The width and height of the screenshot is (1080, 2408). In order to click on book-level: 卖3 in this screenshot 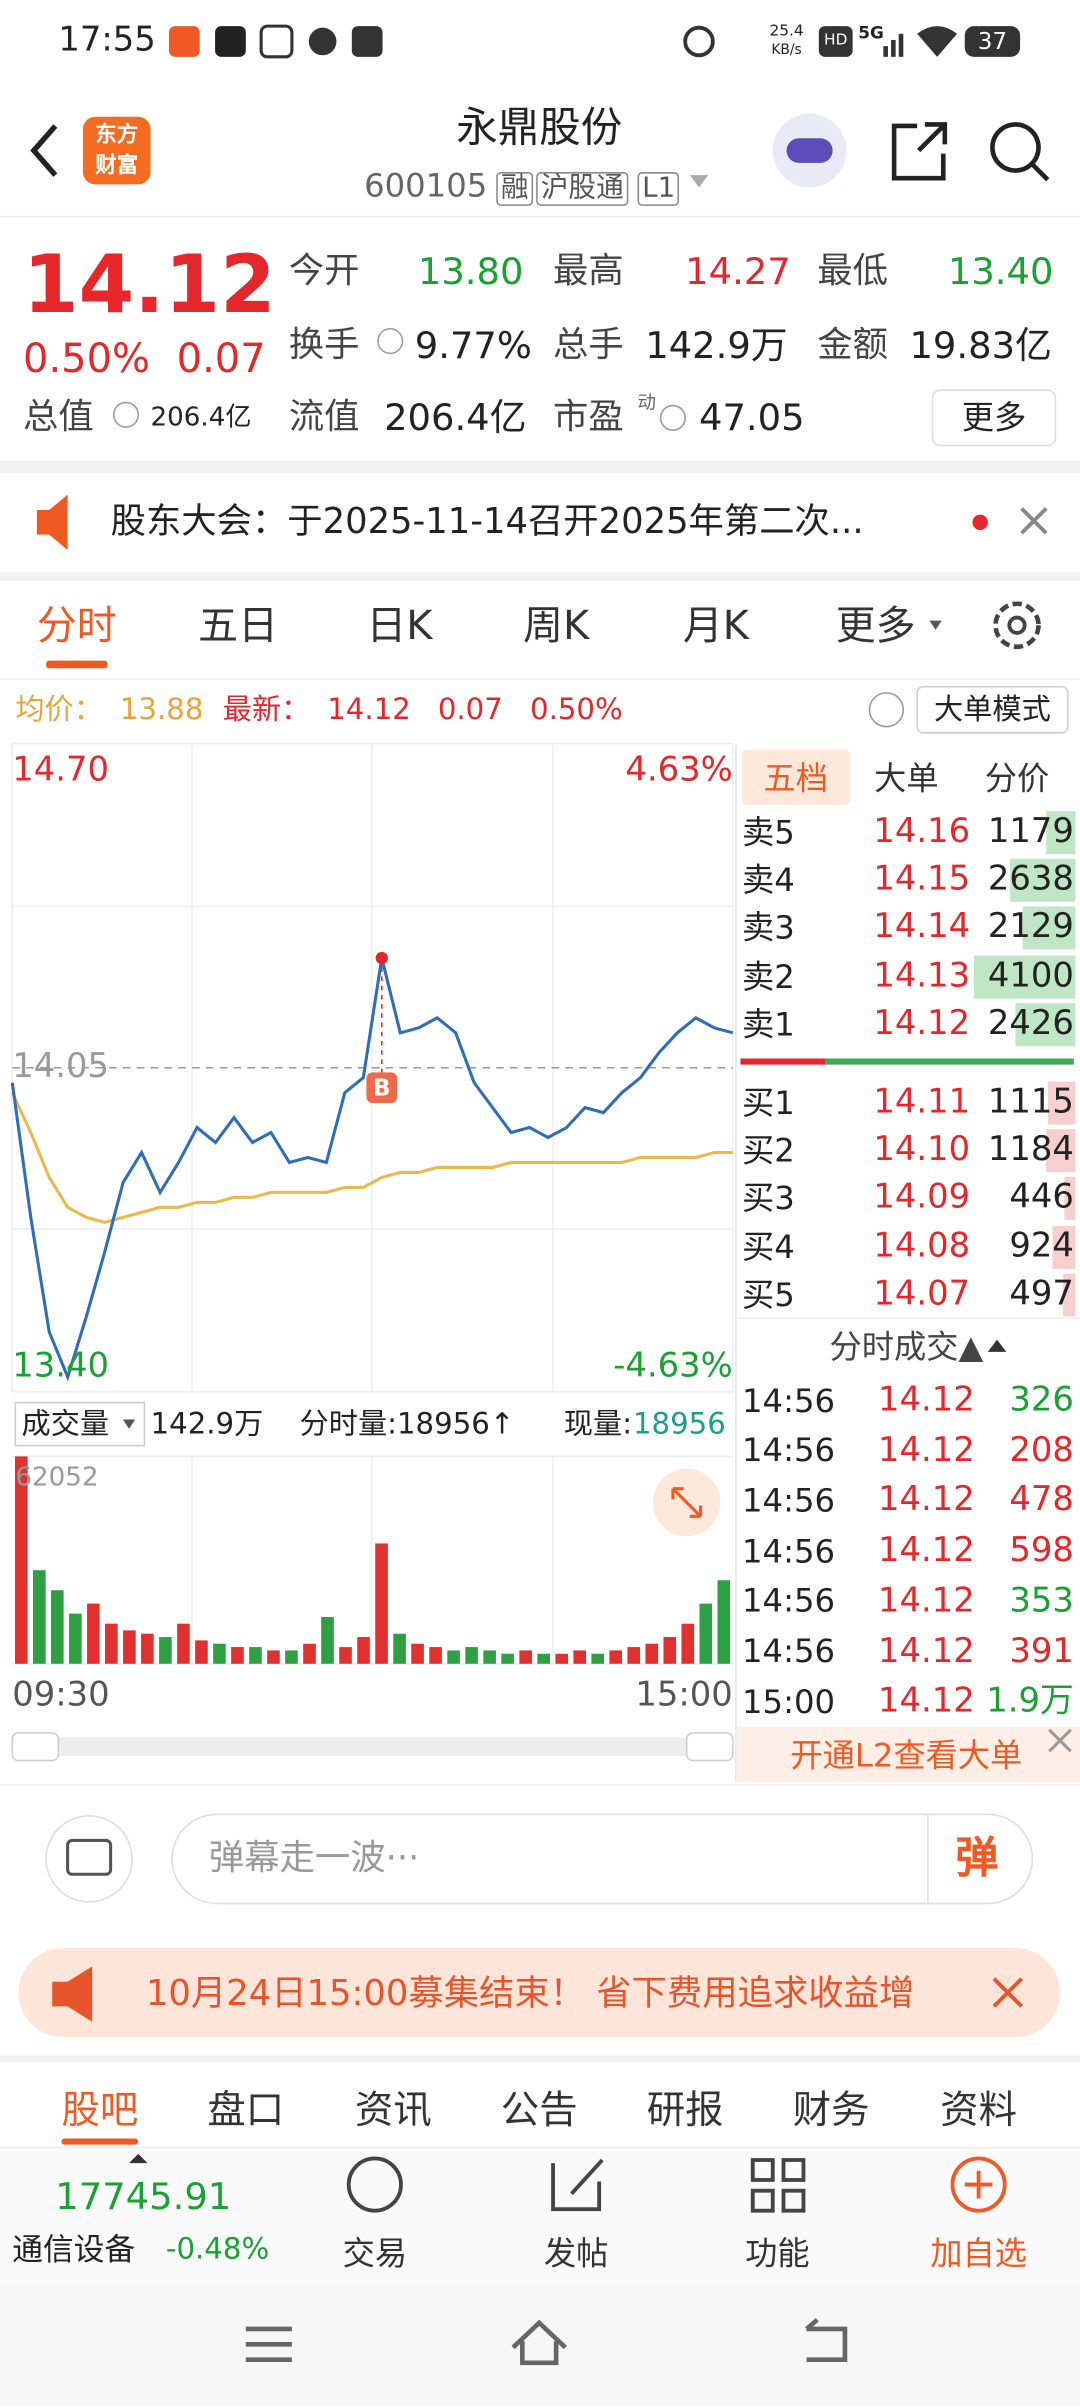, I will do `click(768, 927)`.